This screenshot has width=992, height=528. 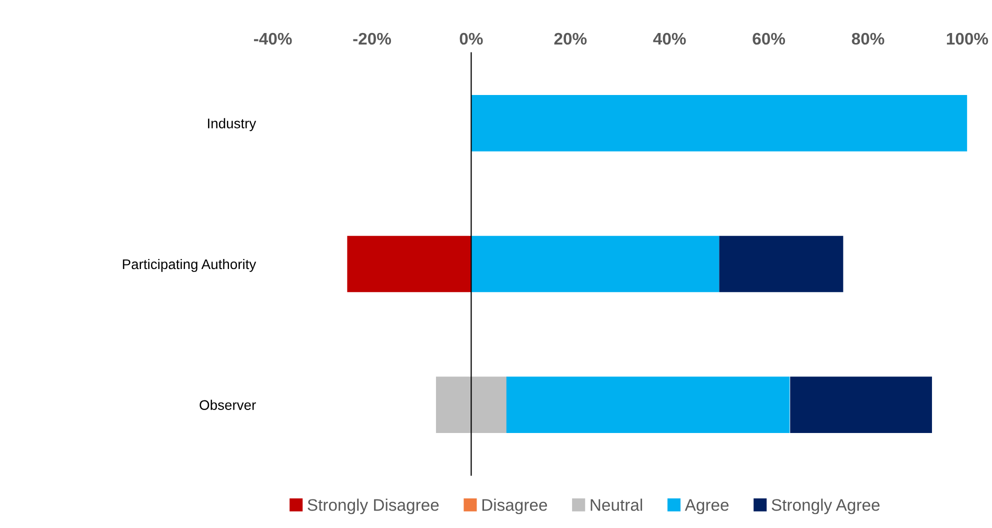 I want to click on x-tick-label: 80%, so click(x=868, y=38).